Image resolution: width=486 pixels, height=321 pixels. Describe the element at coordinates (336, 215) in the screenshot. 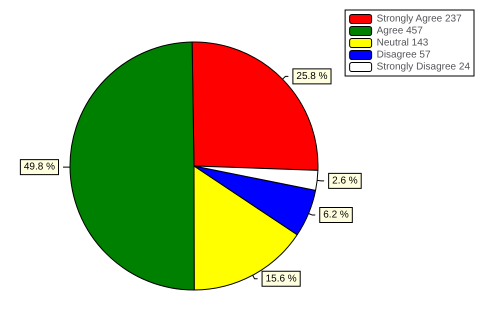

I see `data-label: 6.2 %` at that location.